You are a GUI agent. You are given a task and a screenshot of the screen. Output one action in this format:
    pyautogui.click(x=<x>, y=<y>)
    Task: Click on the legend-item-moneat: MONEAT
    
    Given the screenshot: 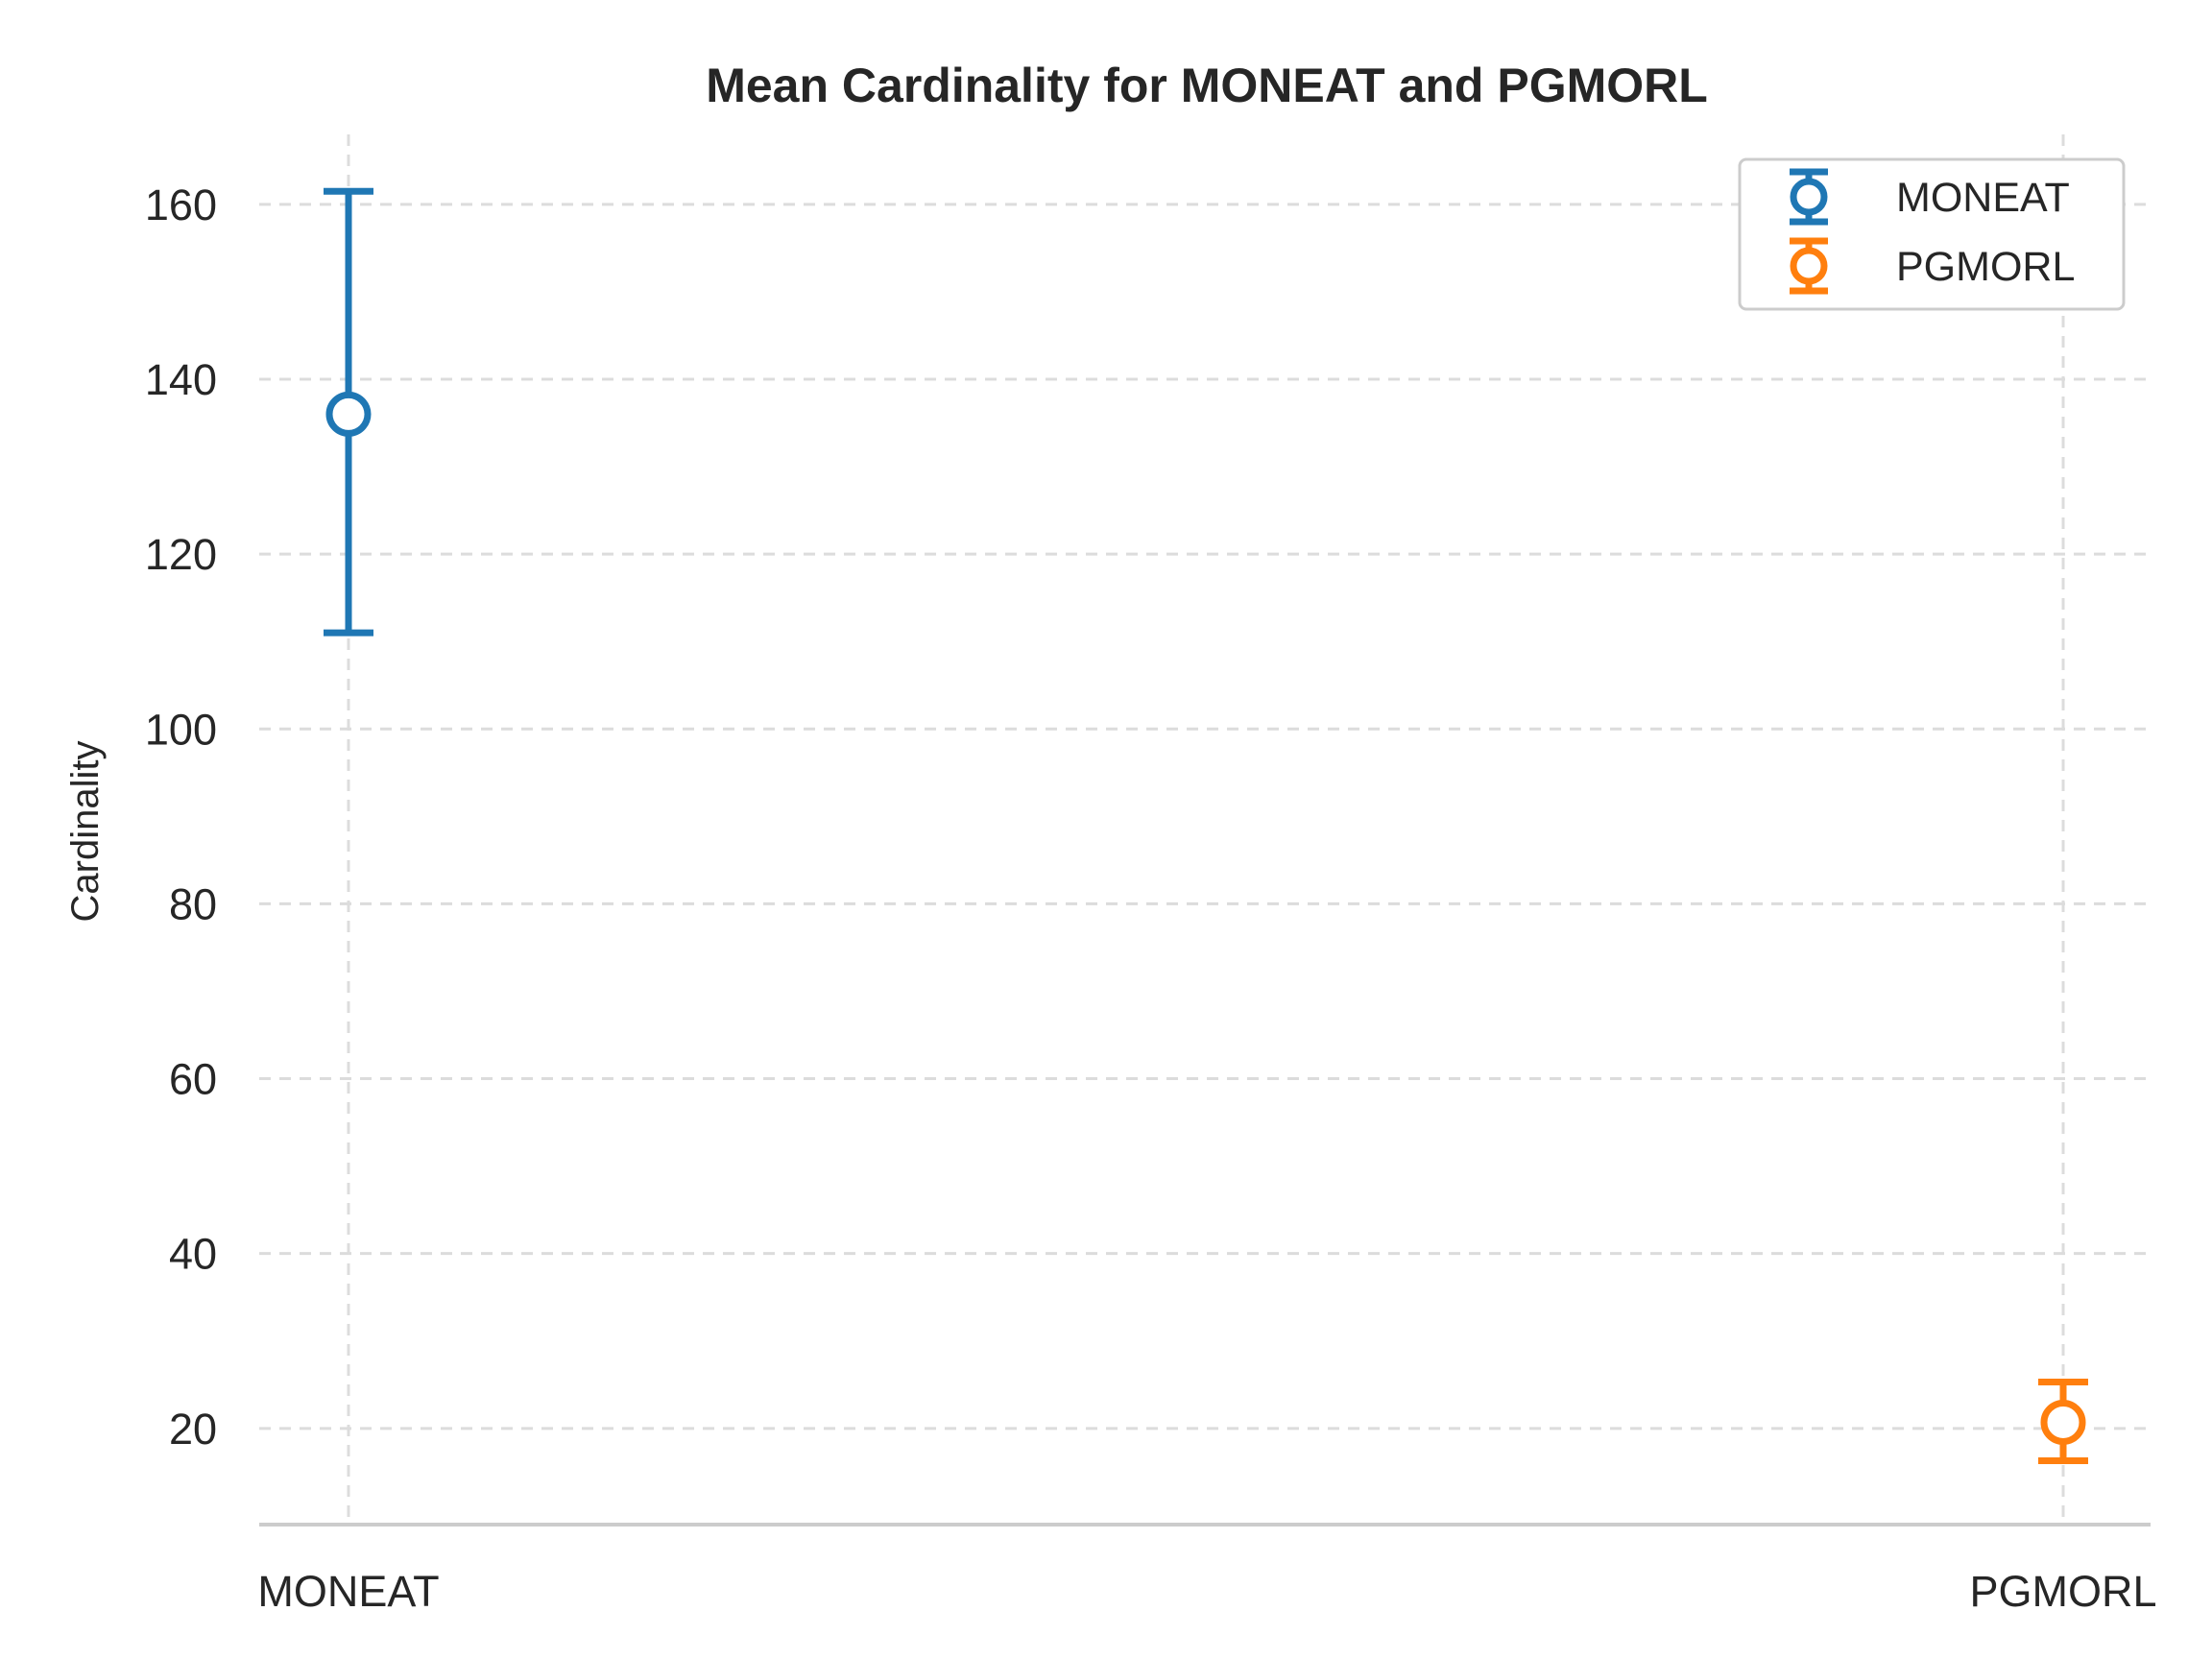 What is the action you would take?
    pyautogui.click(x=1930, y=197)
    